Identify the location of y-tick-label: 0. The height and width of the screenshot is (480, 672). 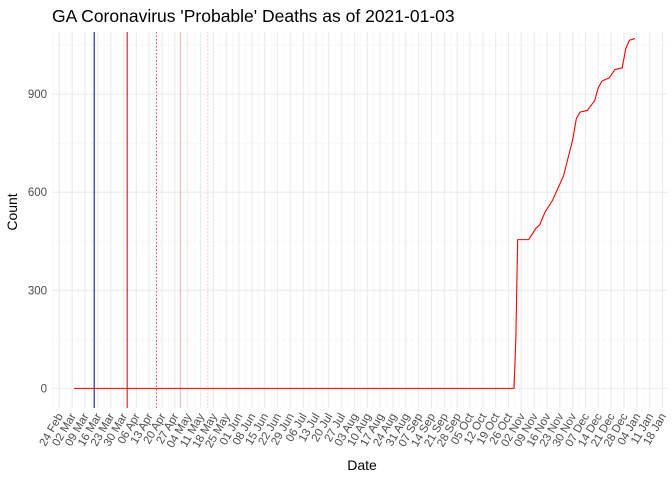
(44, 389).